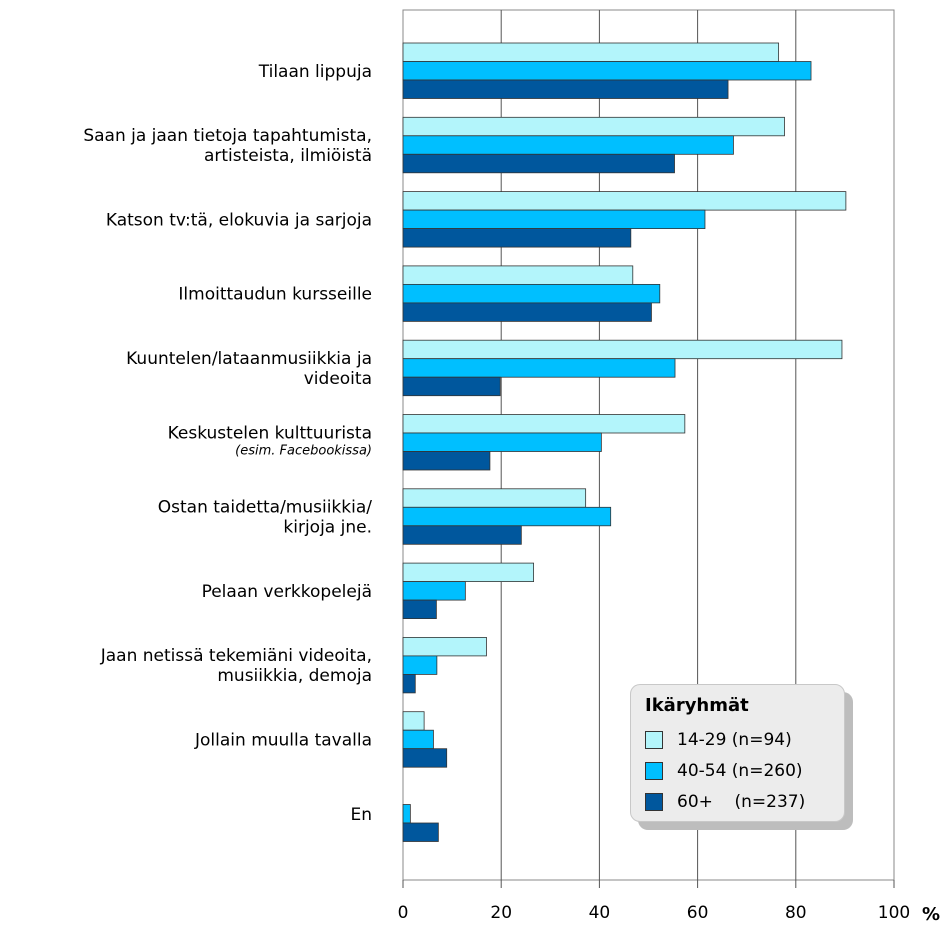 This screenshot has width=951, height=926. Describe the element at coordinates (236, 656) in the screenshot. I see `category-label: Jaan netissä tekemiäni videoita,` at that location.